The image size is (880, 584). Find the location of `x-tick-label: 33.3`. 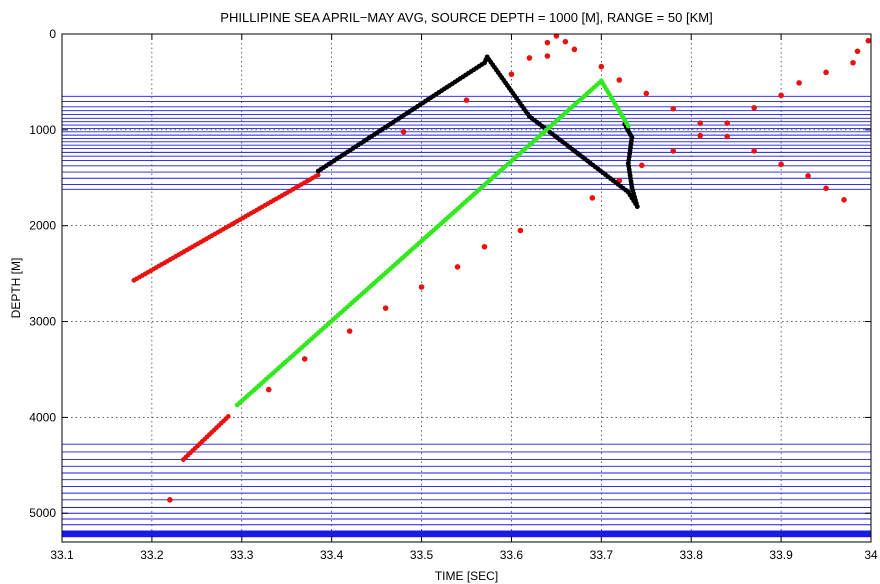

x-tick-label: 33.3 is located at coordinates (242, 555).